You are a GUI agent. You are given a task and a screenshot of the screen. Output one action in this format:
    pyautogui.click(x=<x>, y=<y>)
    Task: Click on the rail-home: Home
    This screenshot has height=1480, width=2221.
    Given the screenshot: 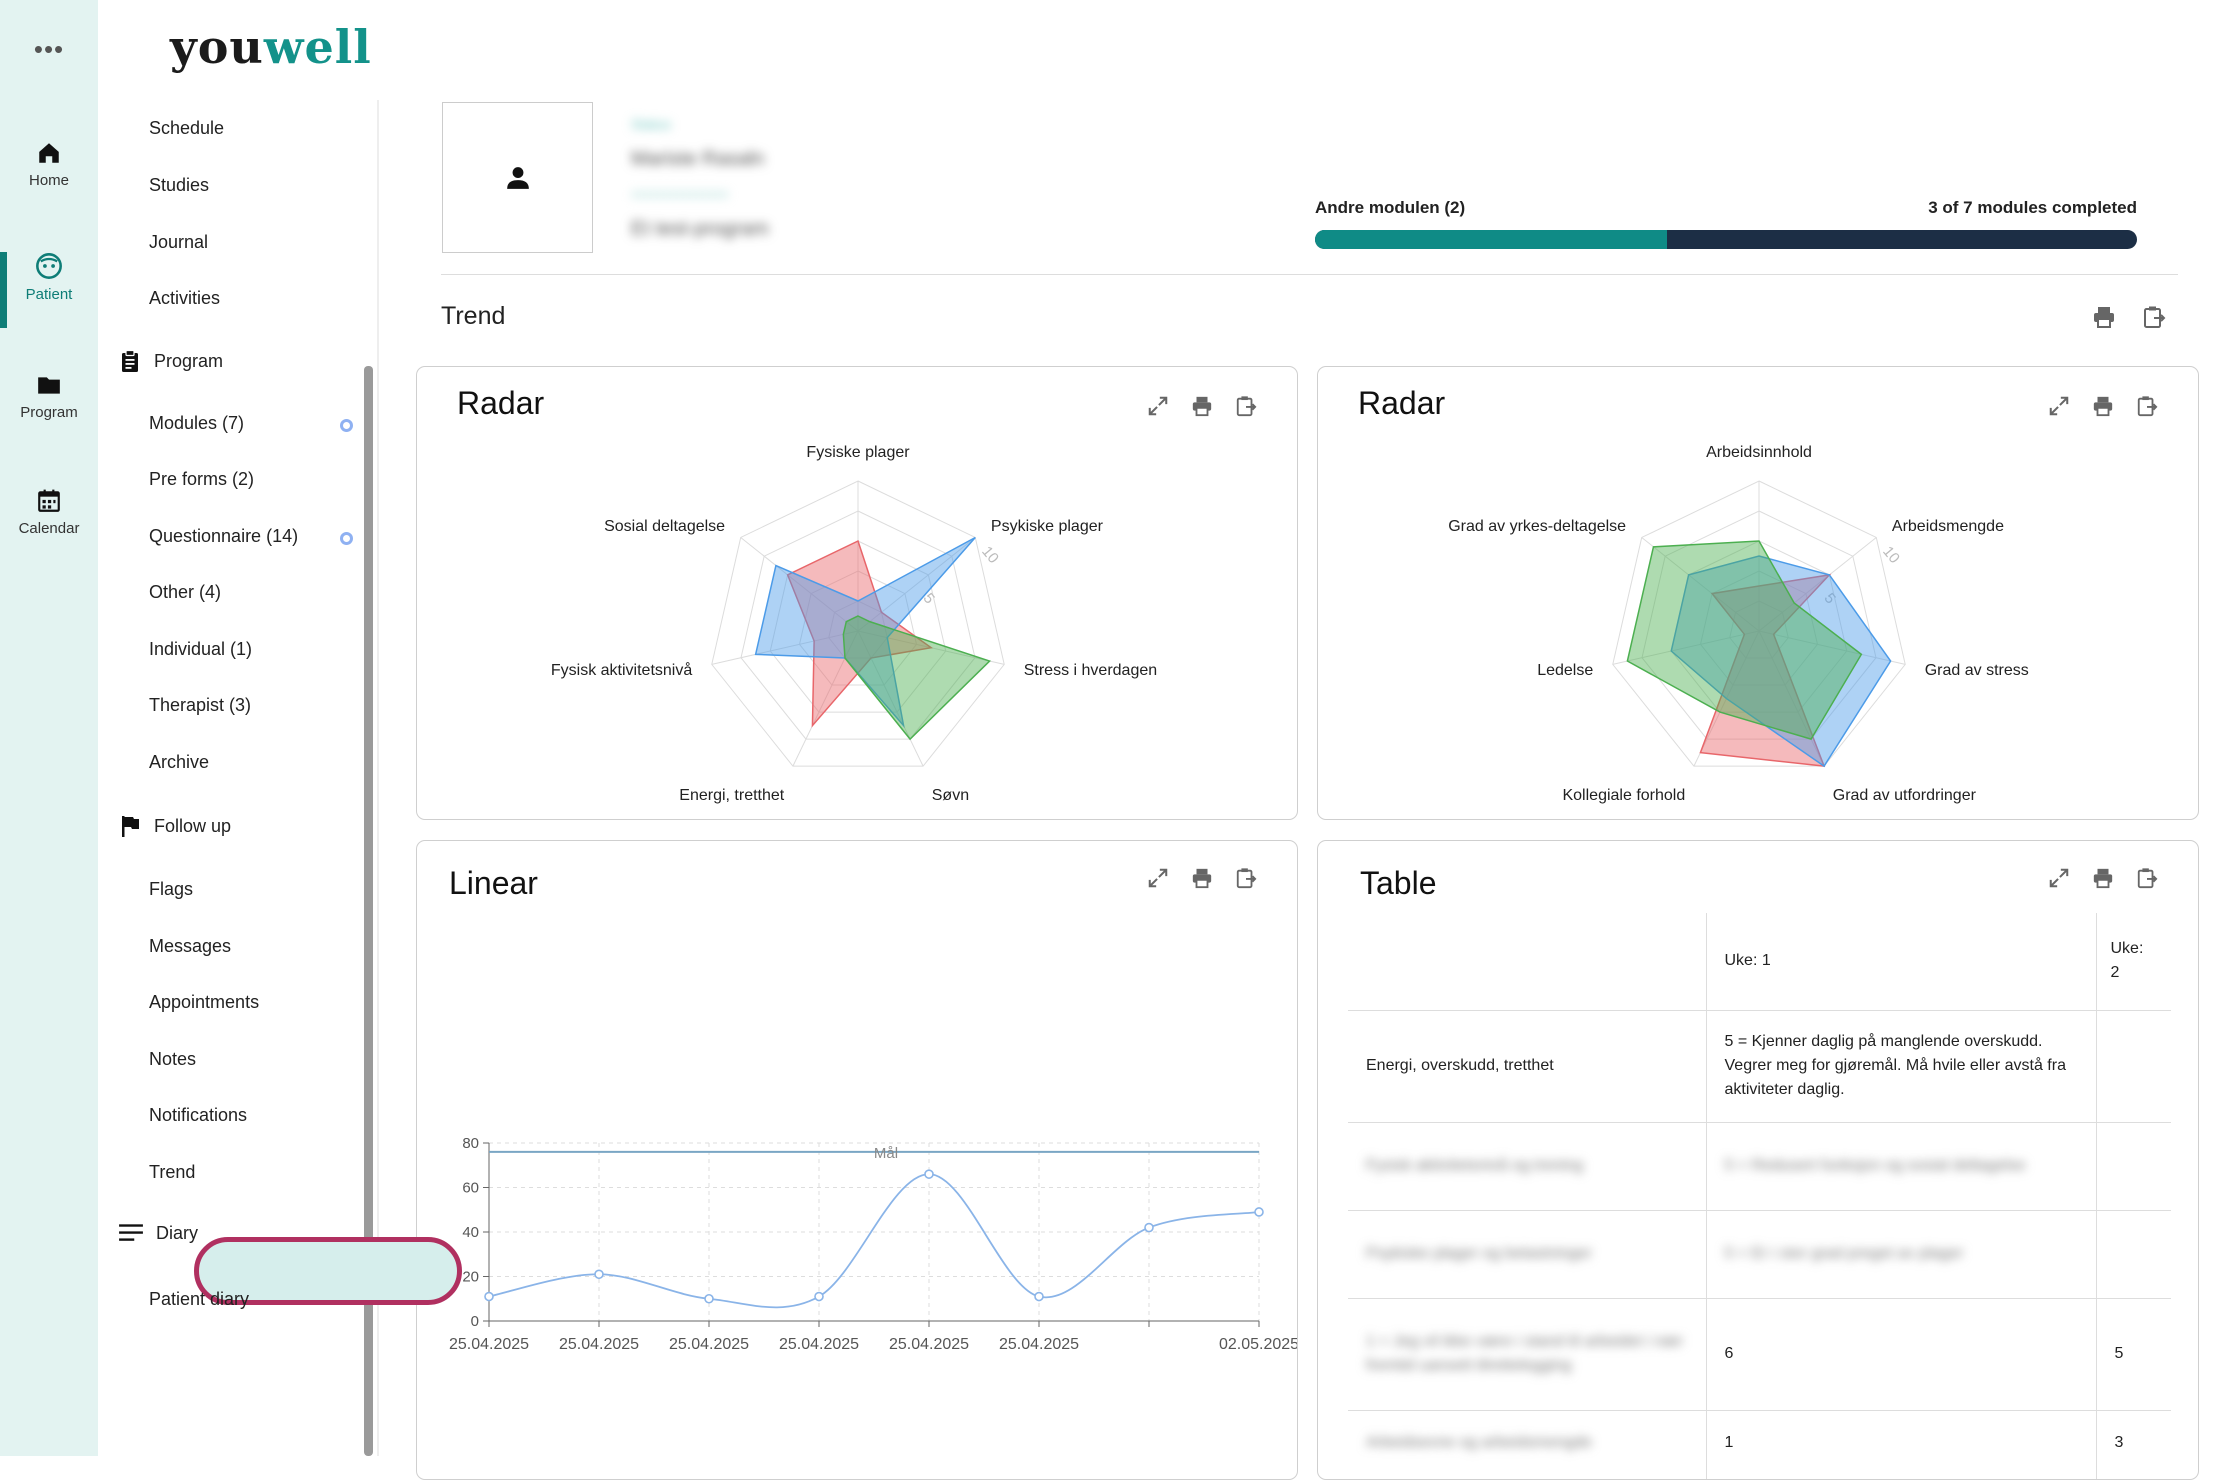 What is the action you would take?
    pyautogui.click(x=49, y=181)
    